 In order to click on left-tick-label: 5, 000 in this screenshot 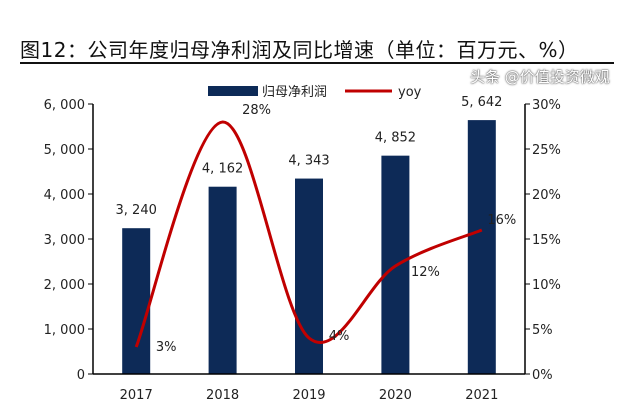, I will do `click(64, 150)`.